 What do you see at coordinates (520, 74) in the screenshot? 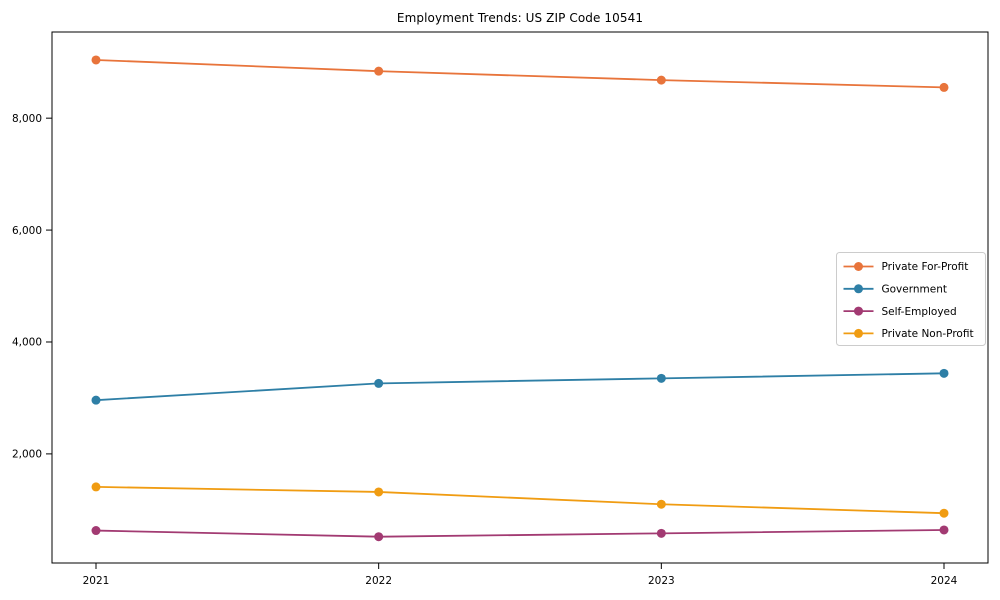
I see `series-line-private-for-profit` at bounding box center [520, 74].